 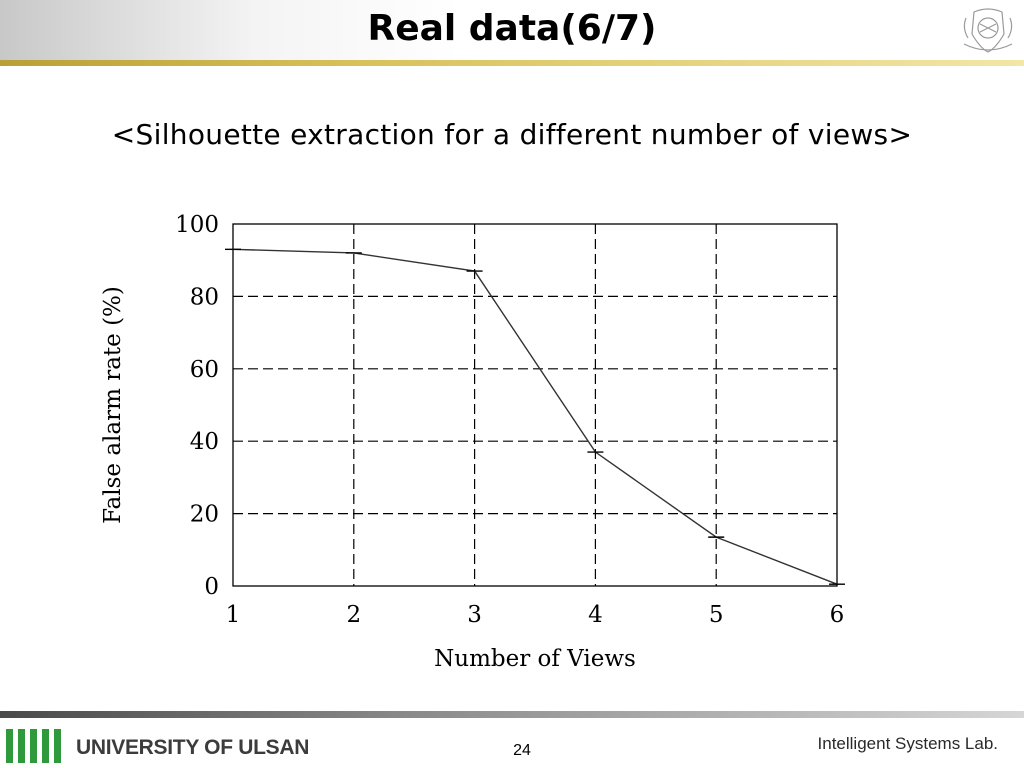 What do you see at coordinates (204, 515) in the screenshot?
I see `y-tick-label: 20` at bounding box center [204, 515].